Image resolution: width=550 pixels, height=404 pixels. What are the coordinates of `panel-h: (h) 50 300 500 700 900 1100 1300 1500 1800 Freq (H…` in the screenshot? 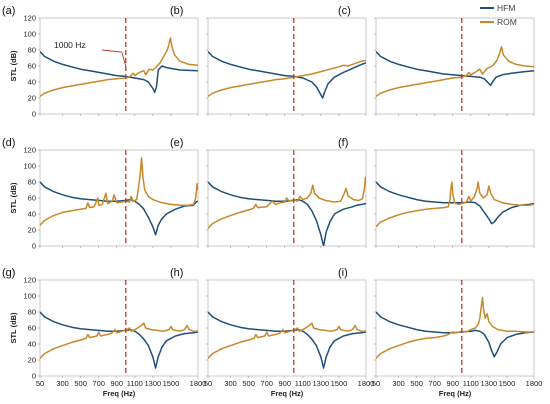 It's located at (272, 332).